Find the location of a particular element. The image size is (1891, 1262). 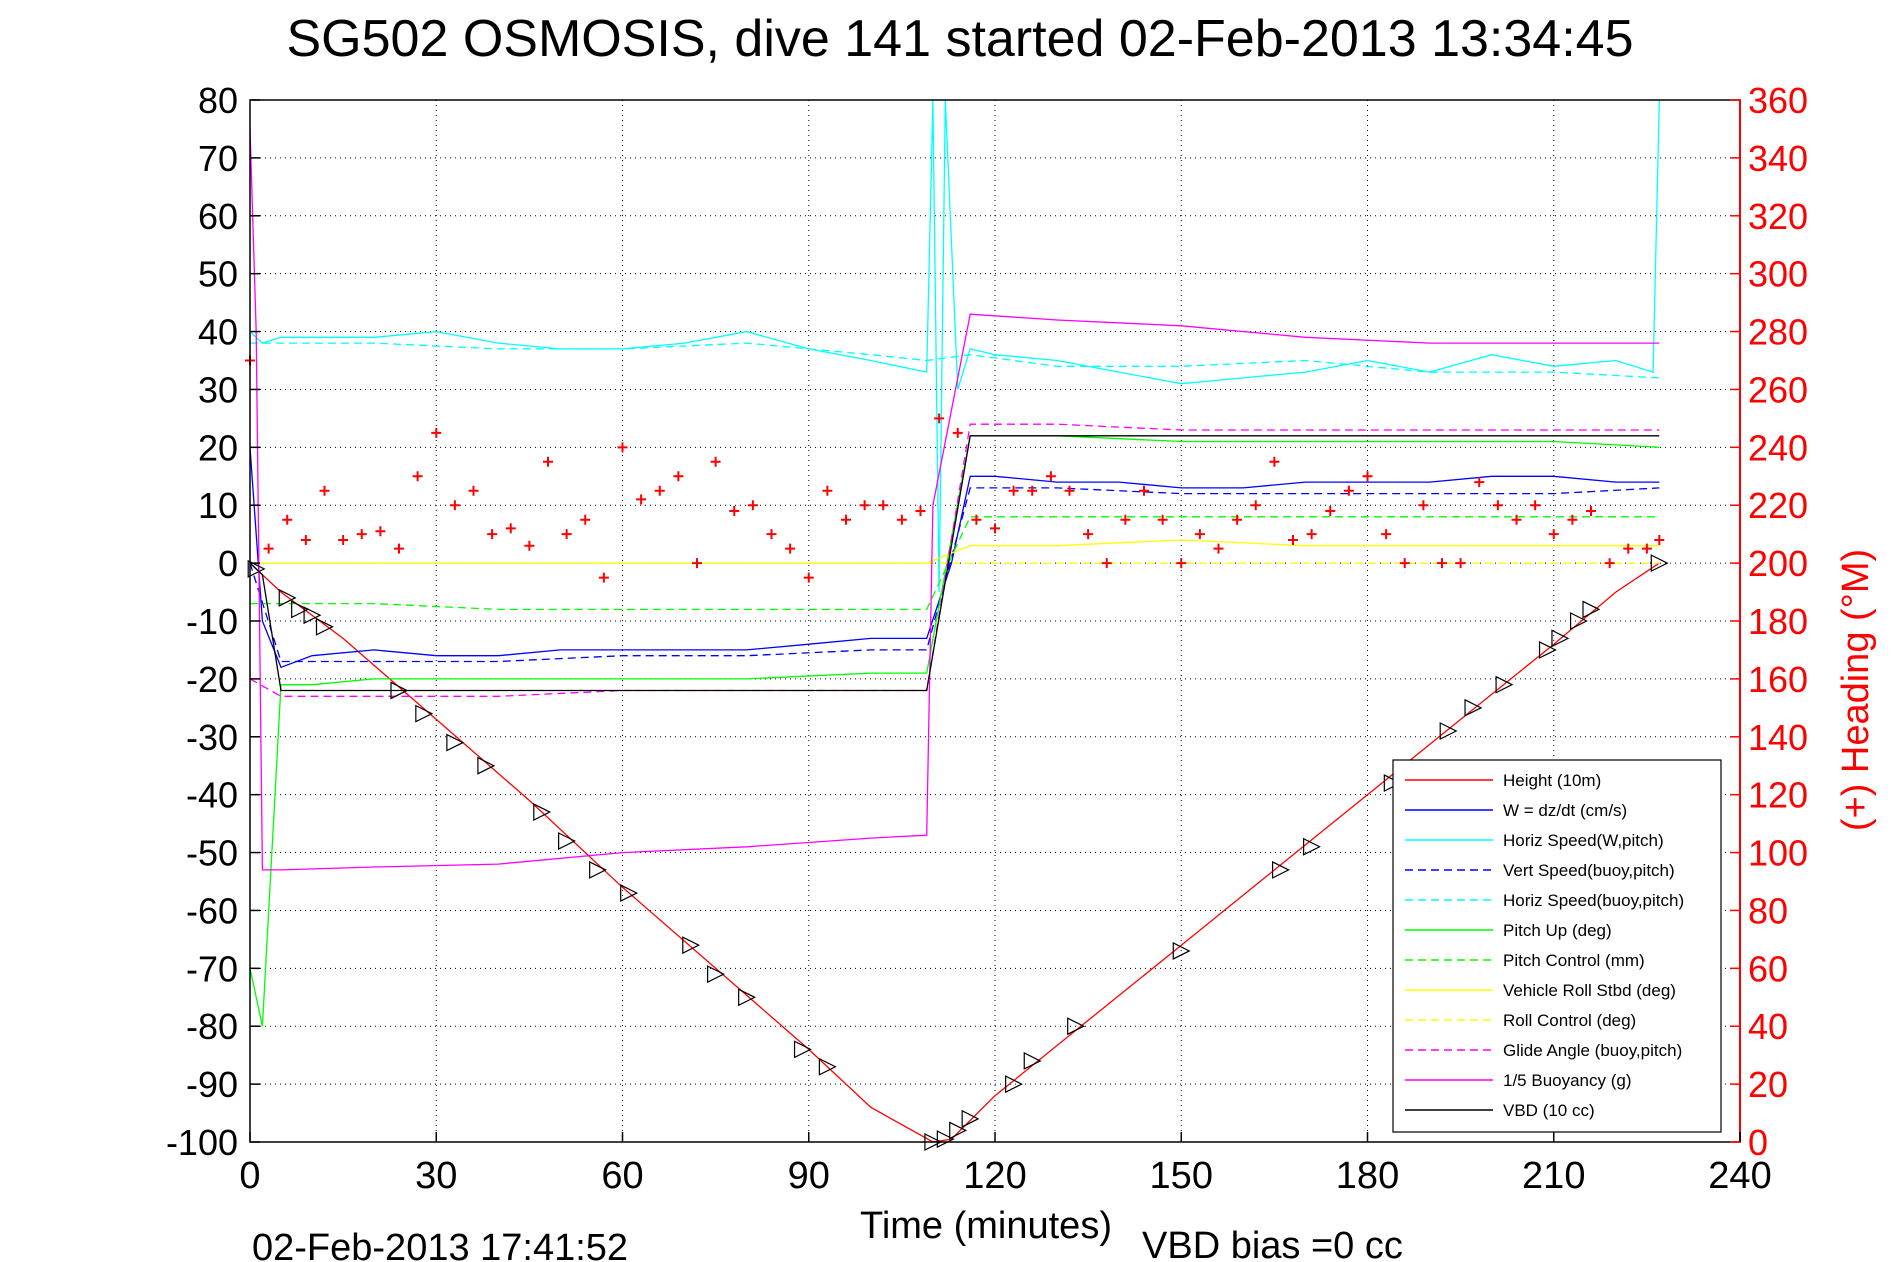

y2-tick-label: 340 is located at coordinates (1778, 158).